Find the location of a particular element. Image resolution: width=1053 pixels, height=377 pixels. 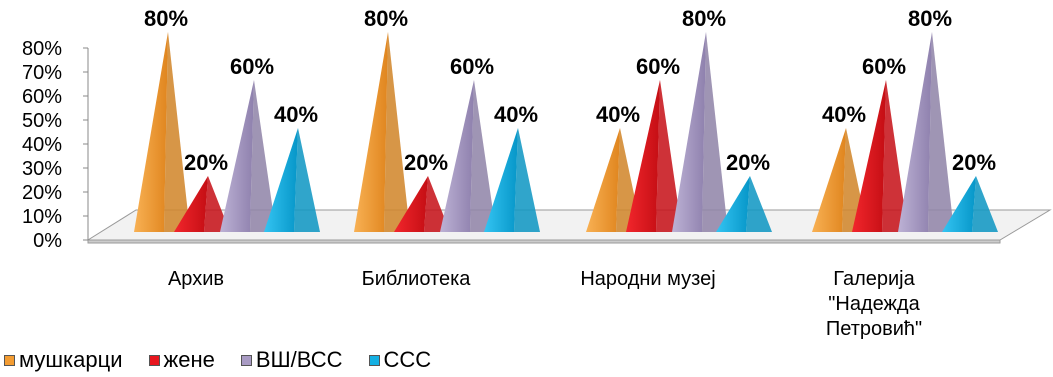

legend-item: жене is located at coordinates (180, 360).